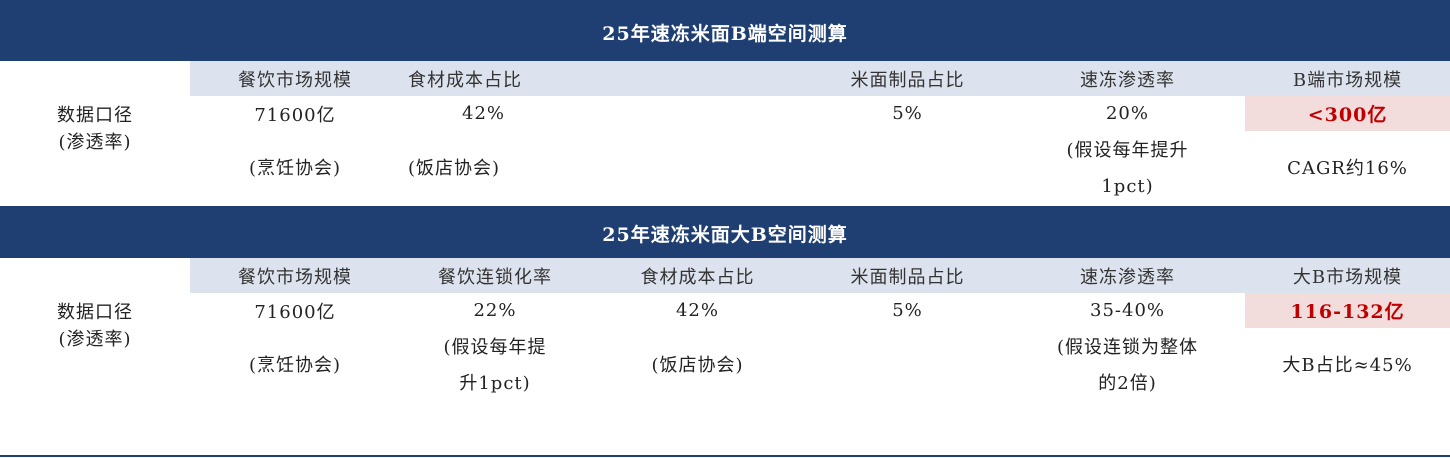 Image resolution: width=1450 pixels, height=458 pixels. Describe the element at coordinates (907, 169) in the screenshot. I see `table1-source-col4` at that location.